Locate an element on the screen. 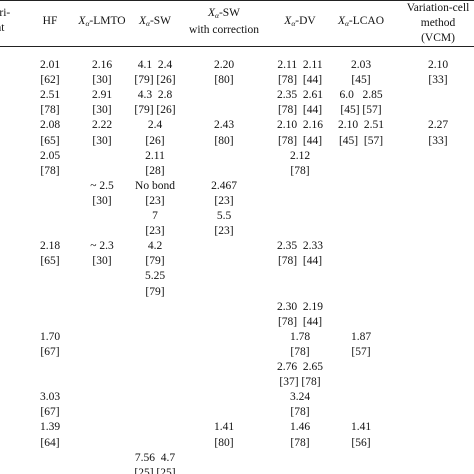 The image size is (474, 474). cell-experiment: 2.85 is located at coordinates (10, 367).